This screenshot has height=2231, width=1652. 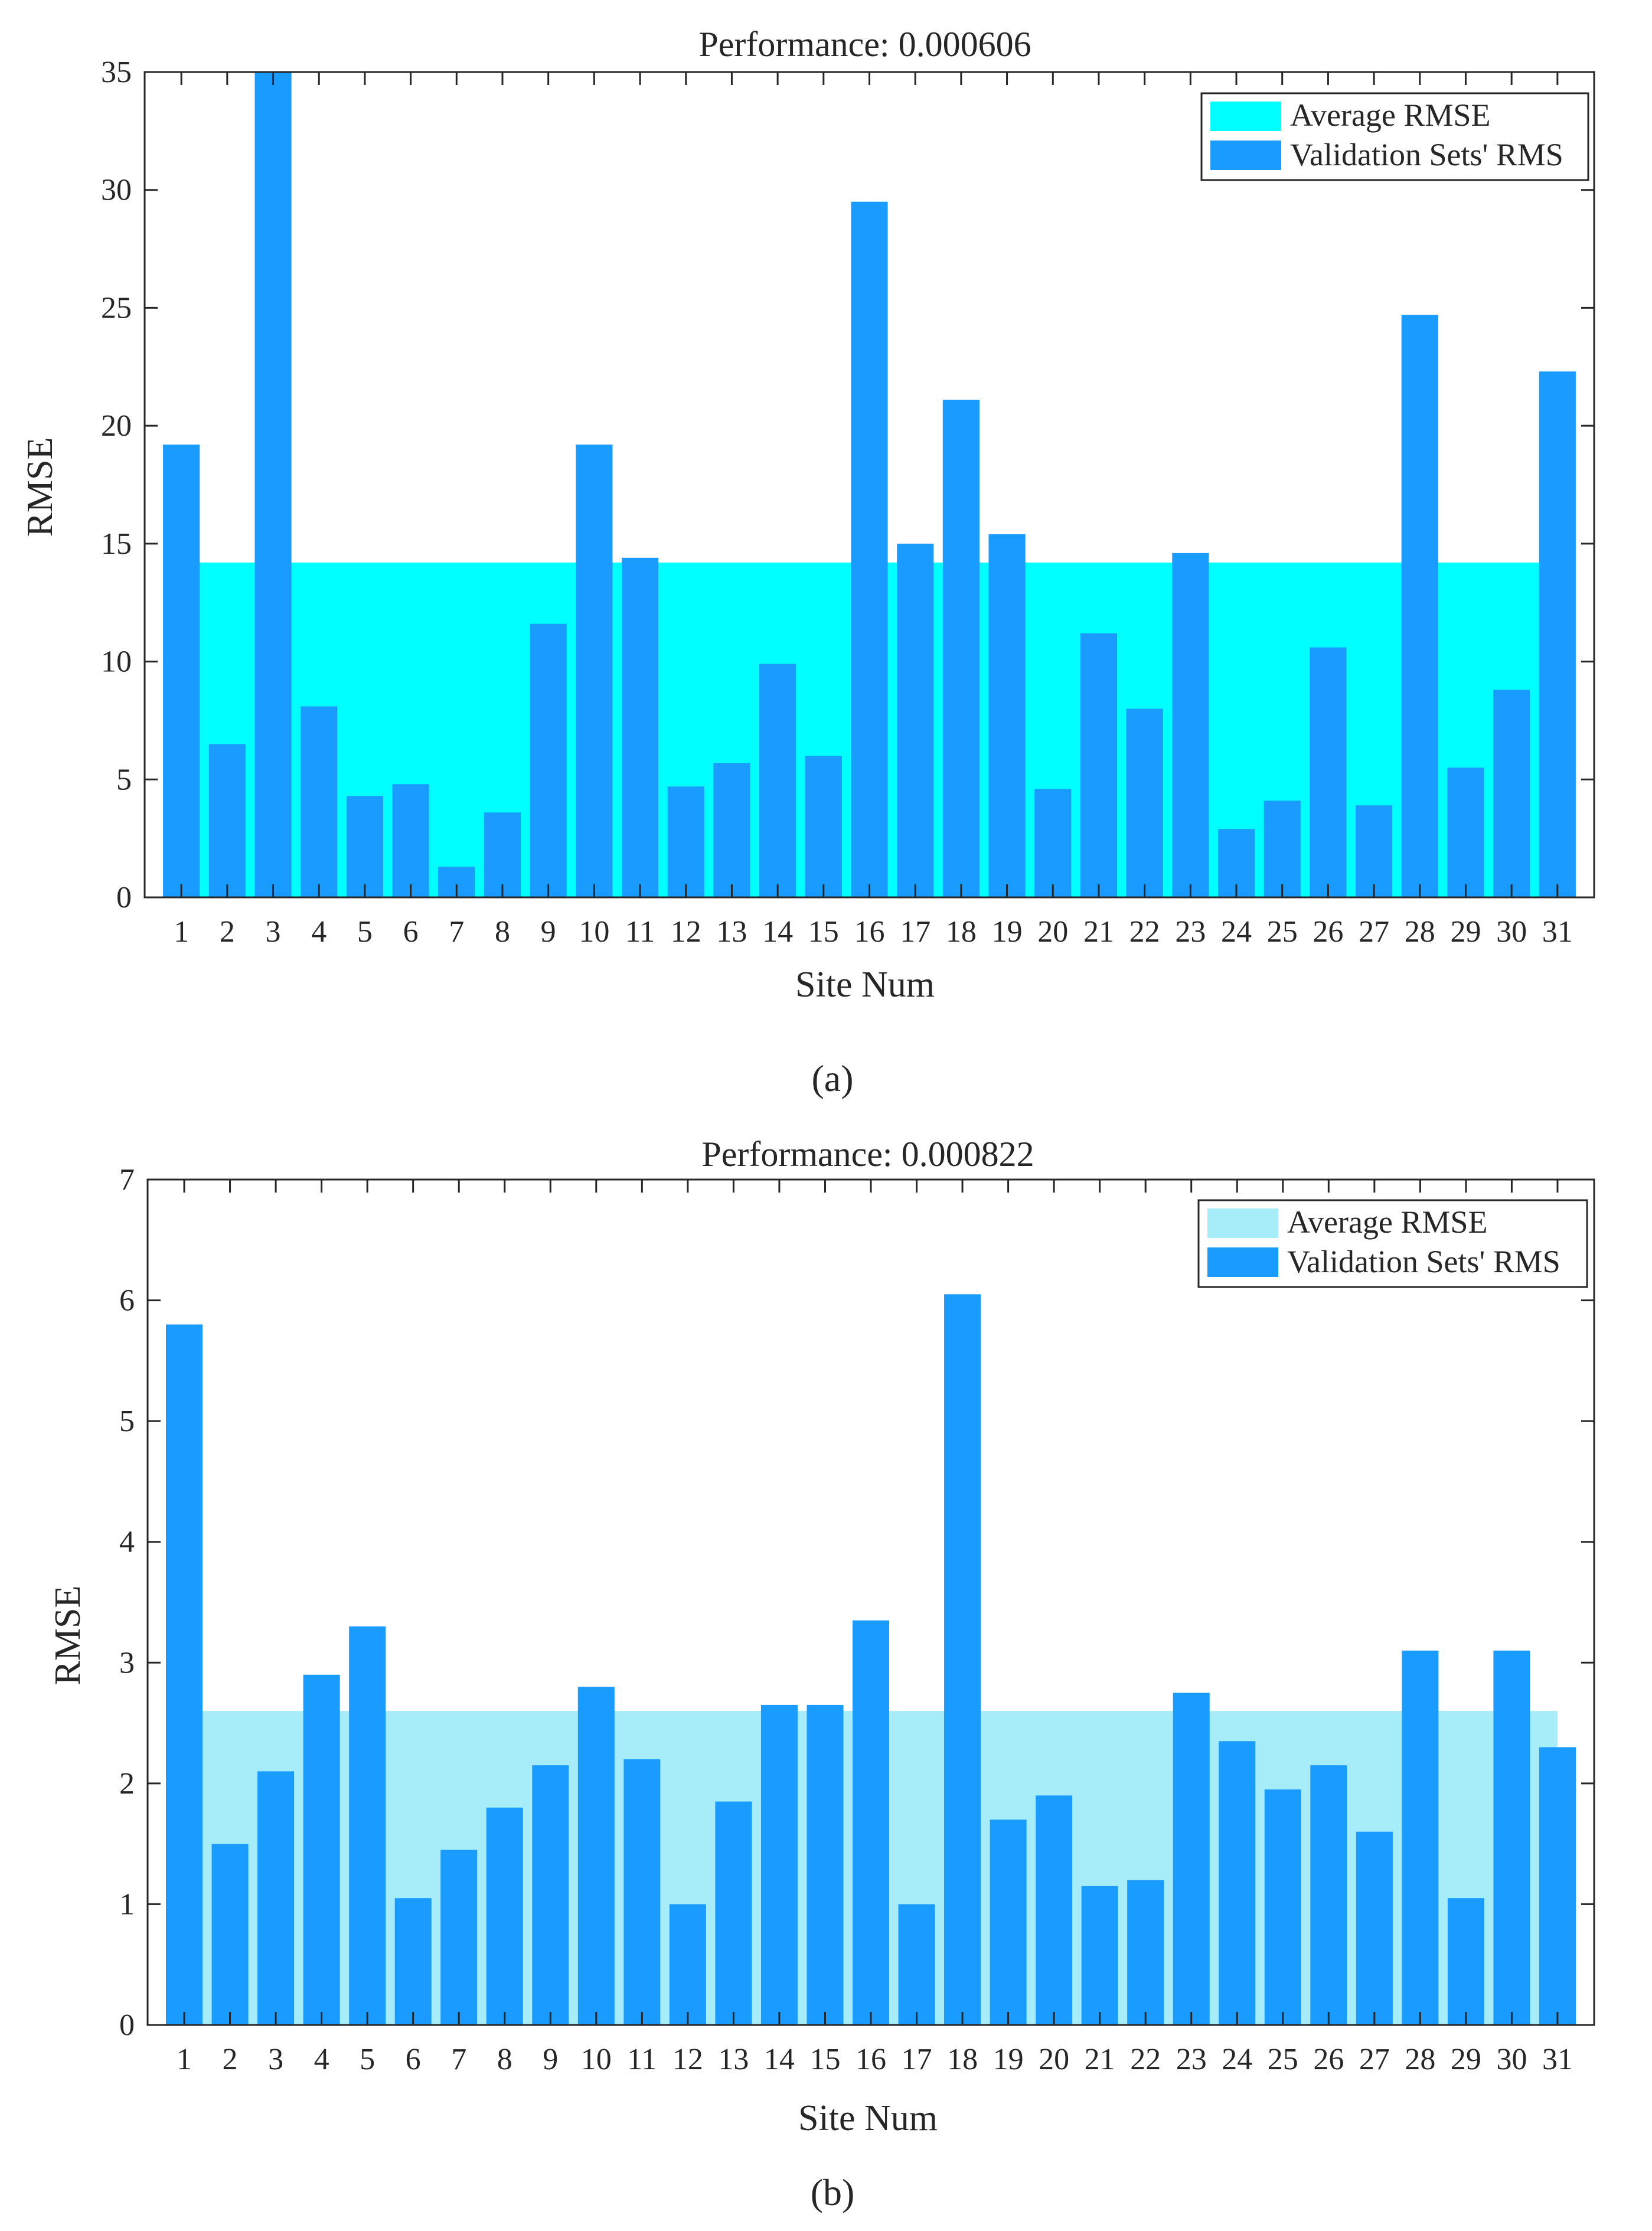 What do you see at coordinates (117, 662) in the screenshot?
I see `y-tick-label: 10` at bounding box center [117, 662].